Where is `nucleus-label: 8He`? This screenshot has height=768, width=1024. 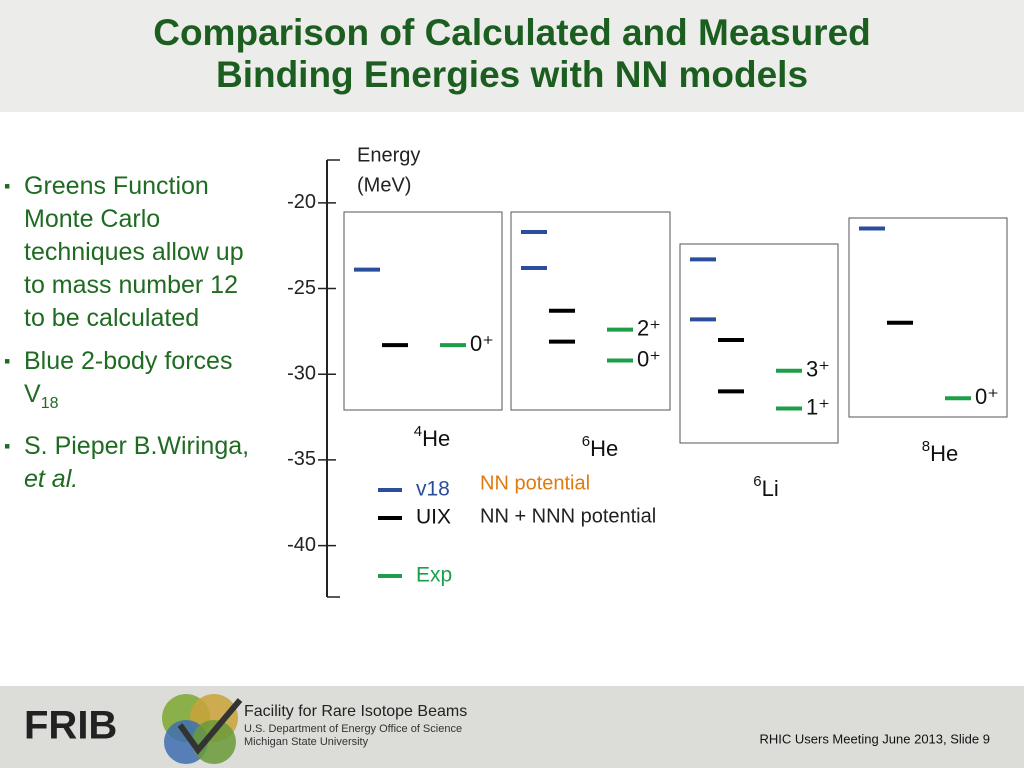
nucleus-label: 8He is located at coordinates (940, 452).